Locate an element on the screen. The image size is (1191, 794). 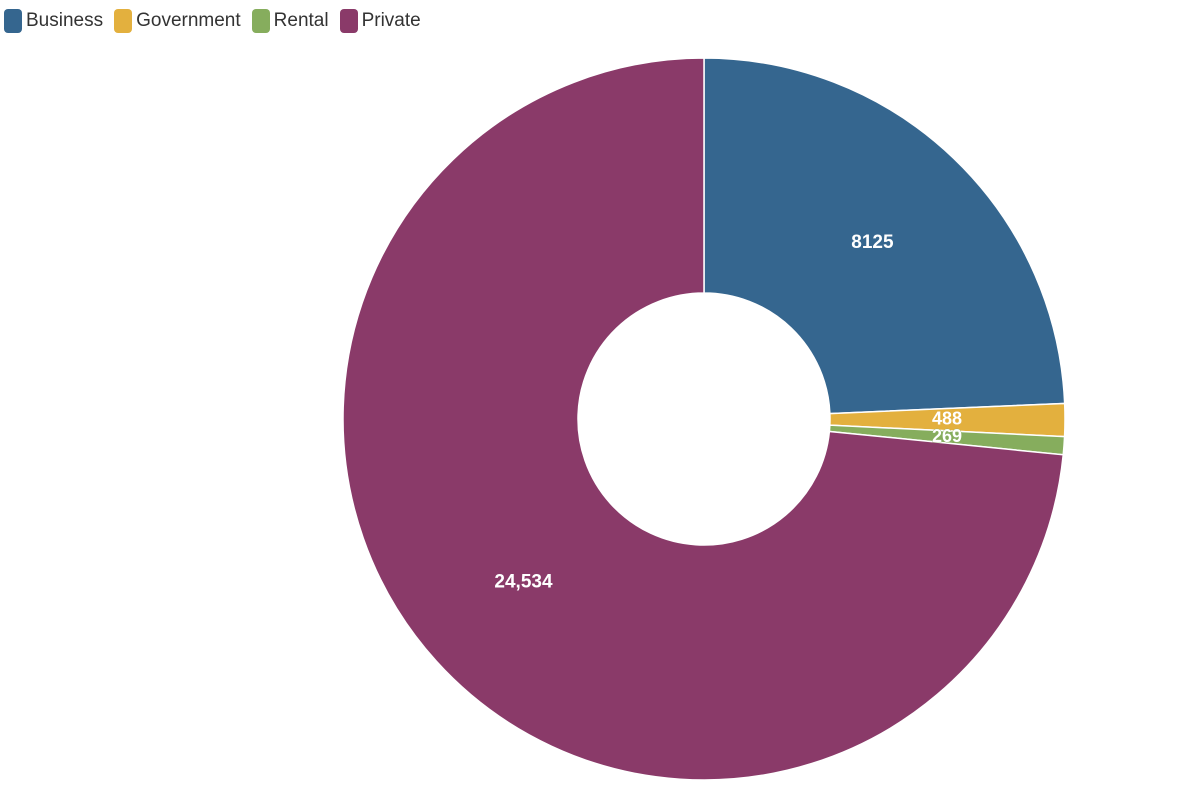
data-label-rental: 269 is located at coordinates (947, 436).